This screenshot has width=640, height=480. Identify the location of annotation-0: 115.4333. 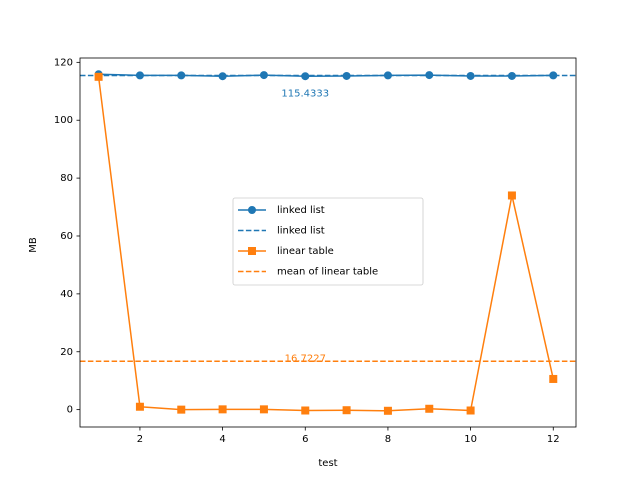
(305, 94).